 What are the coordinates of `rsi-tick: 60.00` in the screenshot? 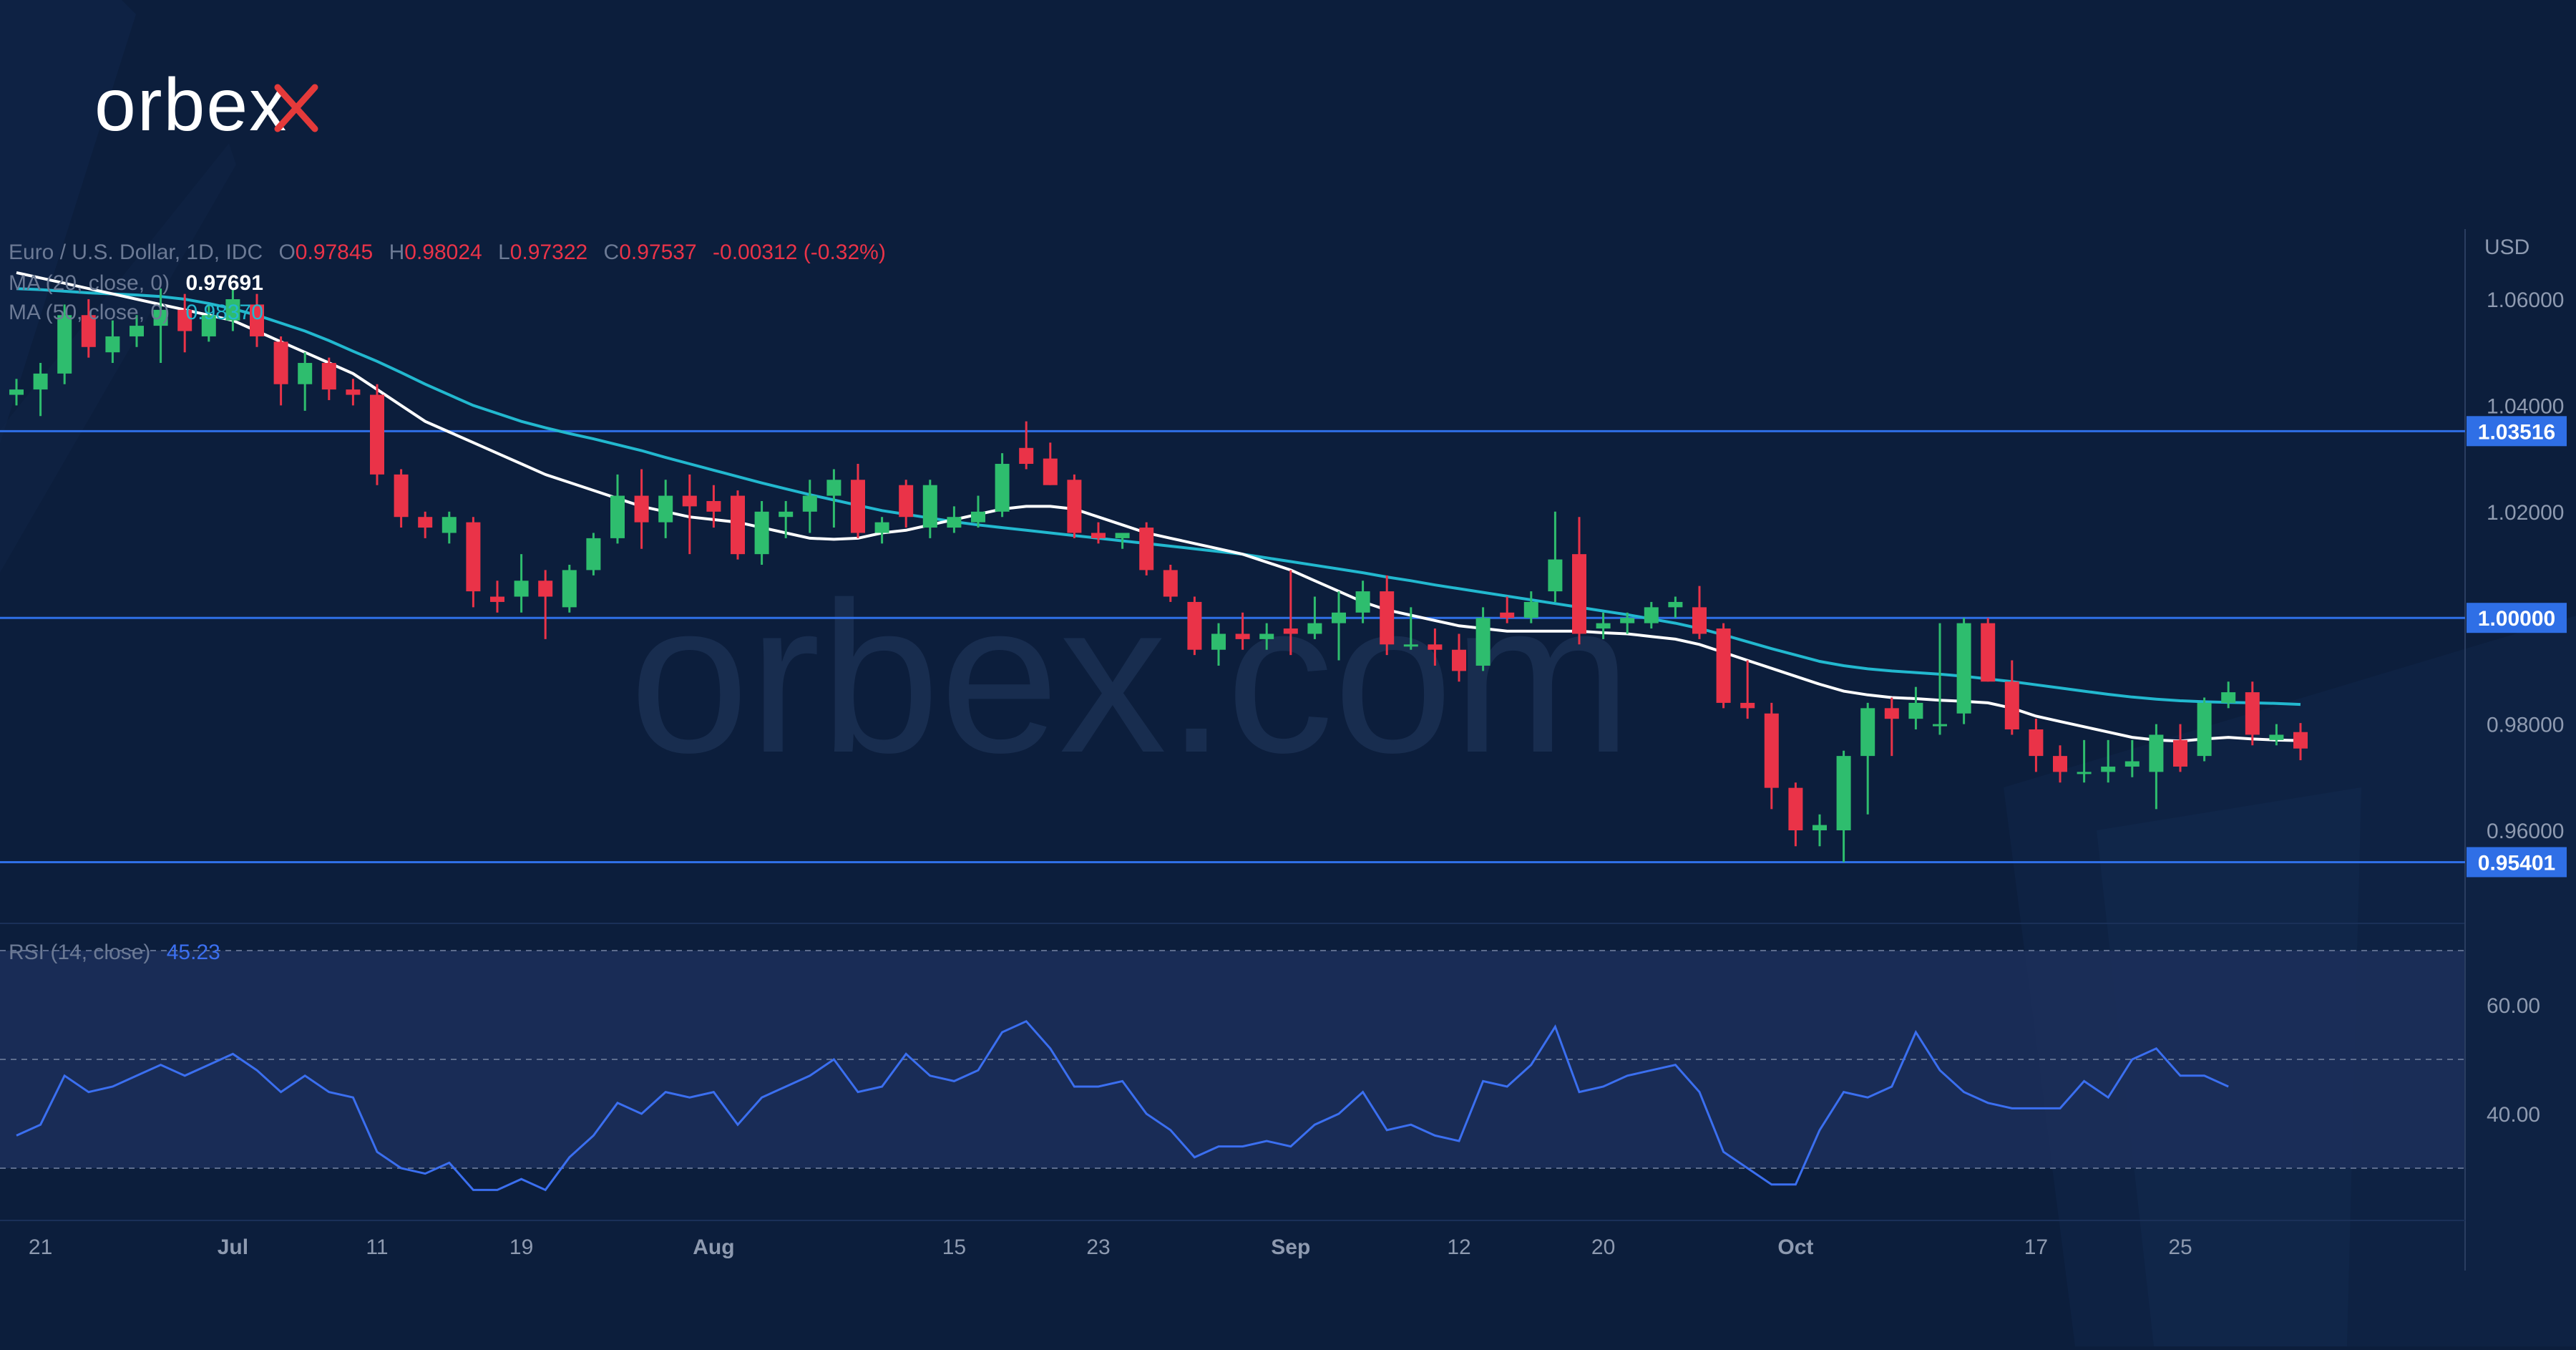 It's located at (2513, 1006).